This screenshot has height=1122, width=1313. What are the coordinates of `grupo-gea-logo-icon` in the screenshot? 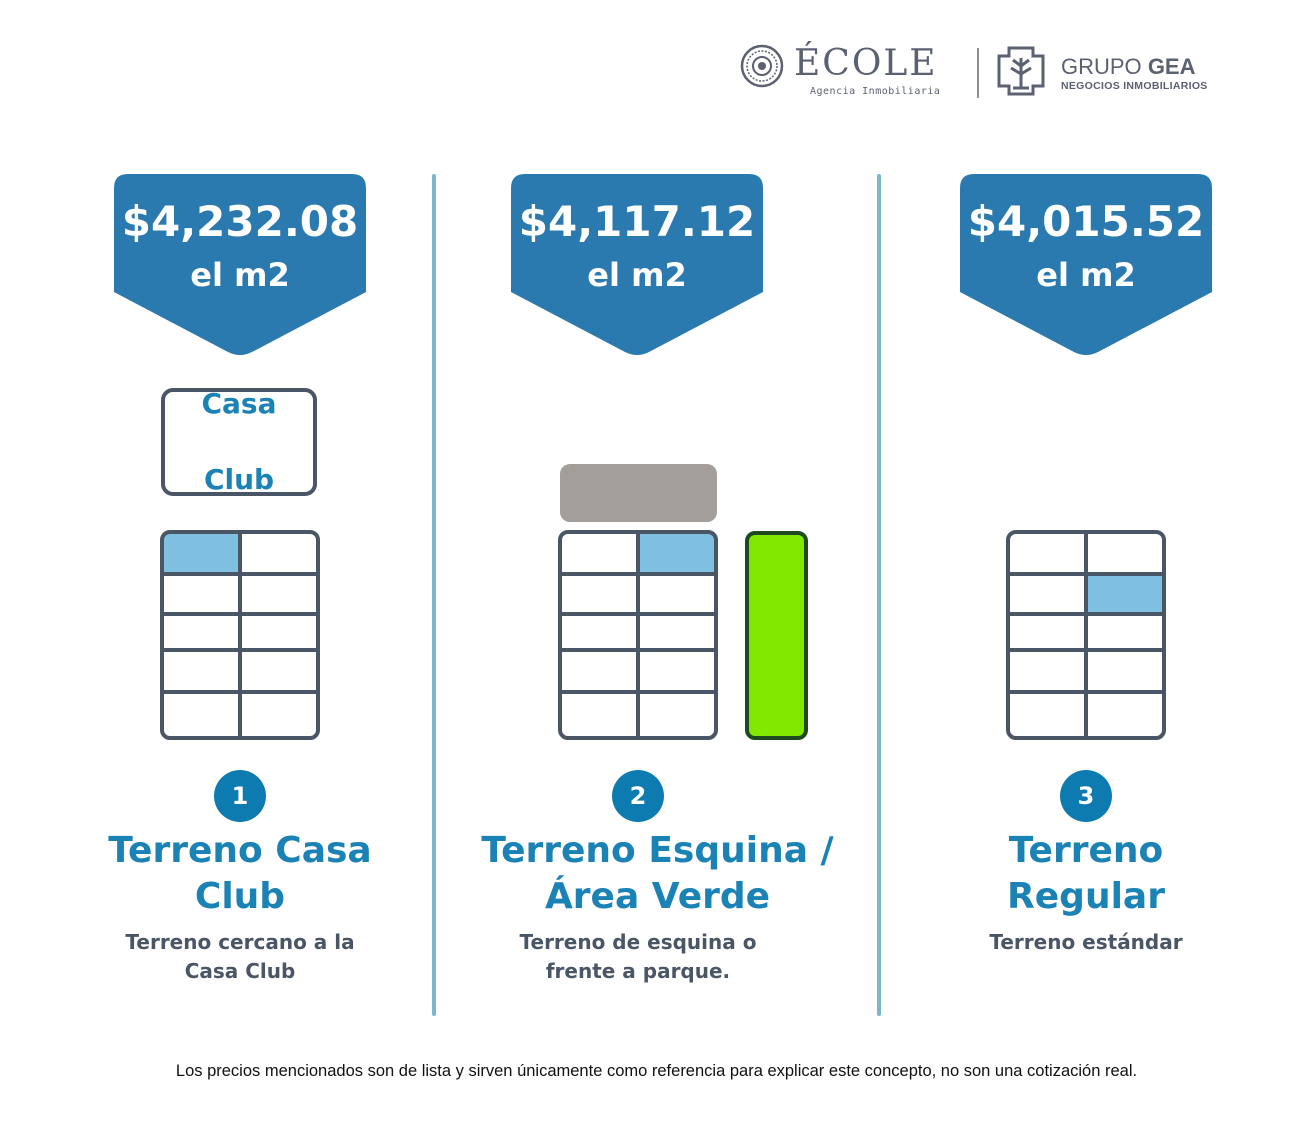 It's located at (1021, 71).